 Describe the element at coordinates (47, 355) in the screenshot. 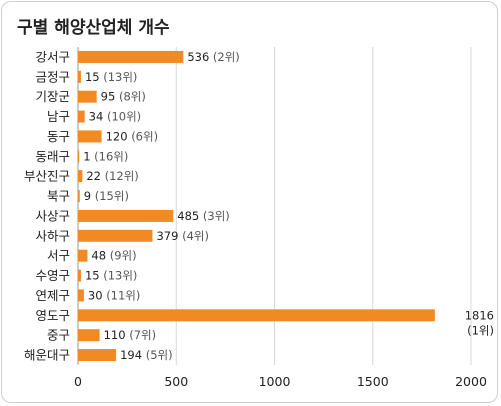

I see `category-label: 해운대구` at that location.